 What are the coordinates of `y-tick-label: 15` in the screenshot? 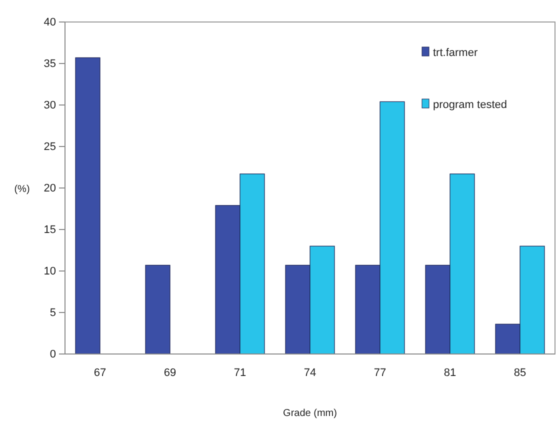 It's located at (50, 230).